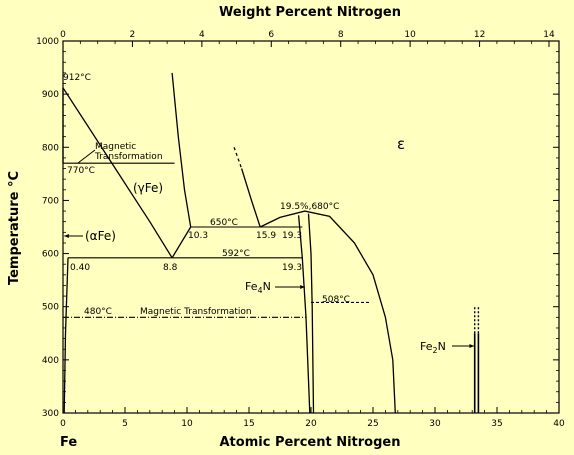 The height and width of the screenshot is (455, 574). I want to click on annotation-480c: 480°C, so click(98, 312).